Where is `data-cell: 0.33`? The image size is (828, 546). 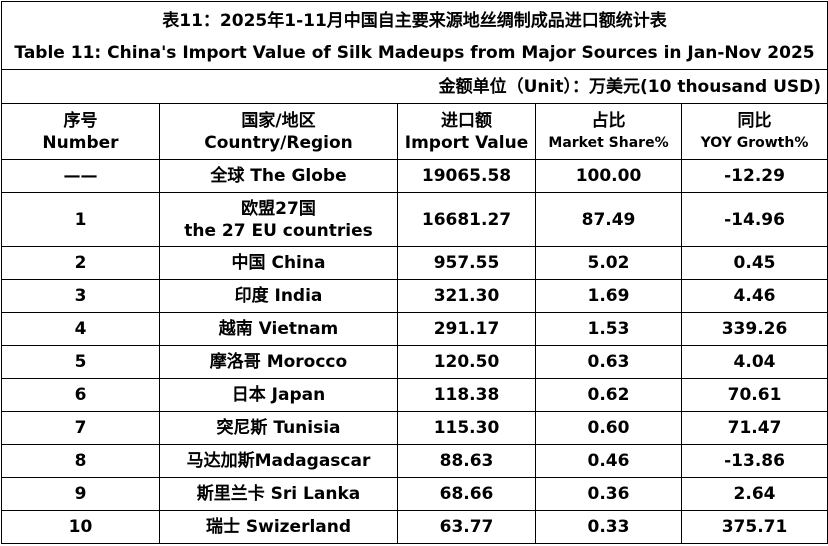
data-cell: 0.33 is located at coordinates (608, 527).